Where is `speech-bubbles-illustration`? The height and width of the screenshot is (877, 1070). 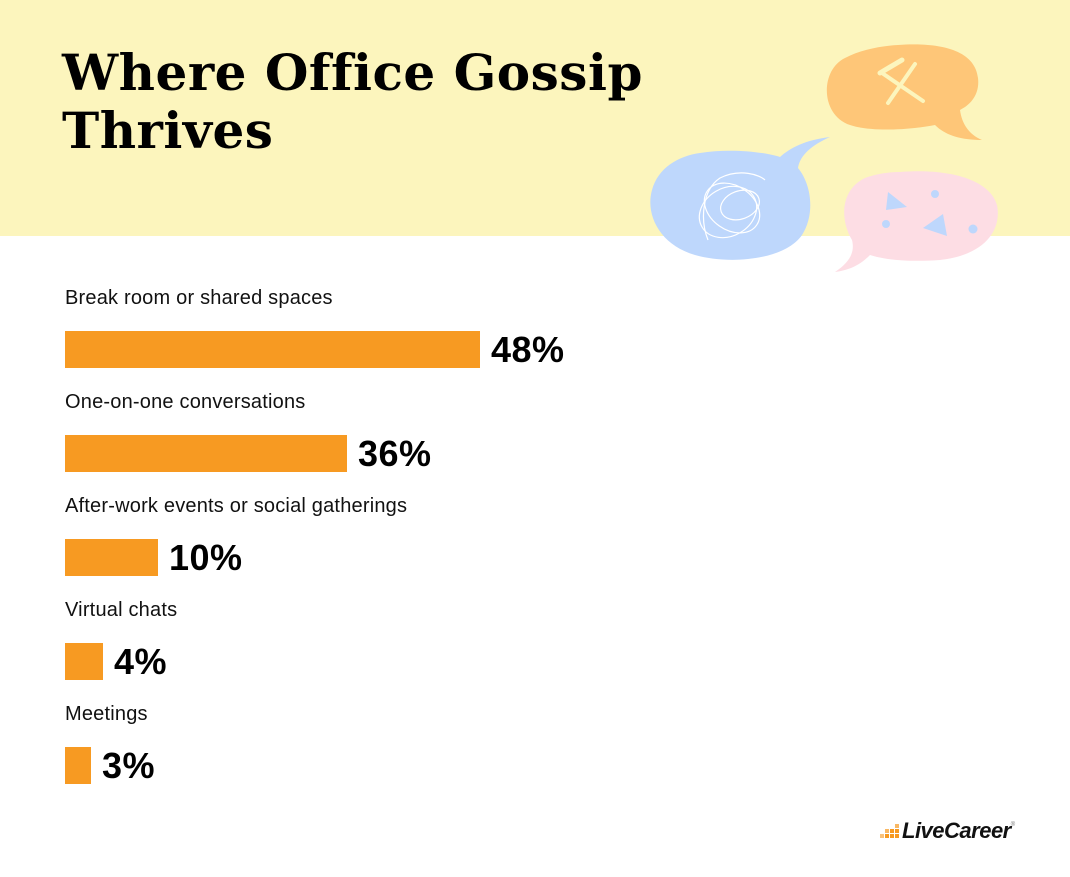
speech-bubbles-illustration is located at coordinates (824, 158).